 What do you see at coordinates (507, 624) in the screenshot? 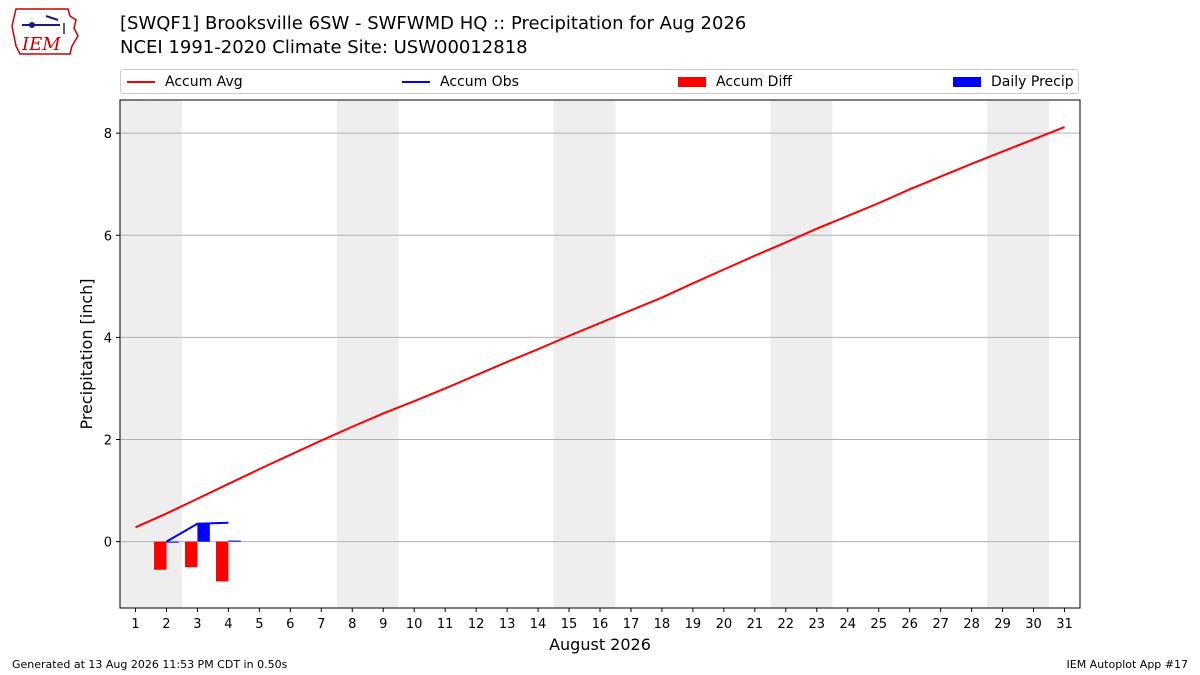
I see `x-tick-label: 13` at bounding box center [507, 624].